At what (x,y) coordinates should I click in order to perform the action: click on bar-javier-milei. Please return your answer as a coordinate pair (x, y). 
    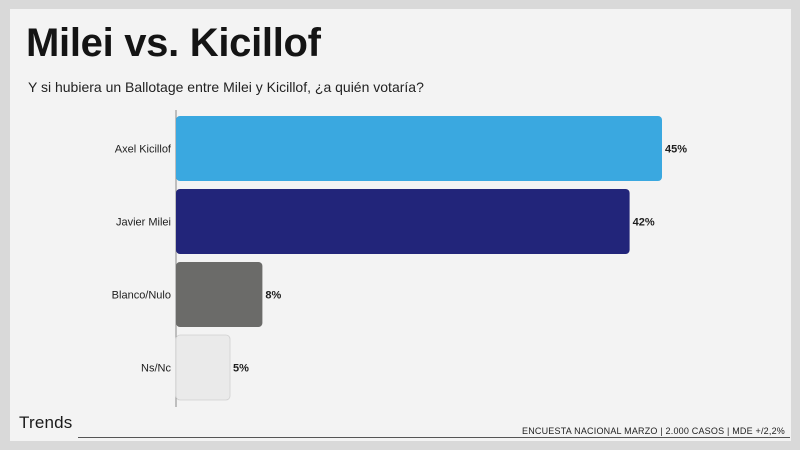
    Looking at the image, I should click on (403, 221).